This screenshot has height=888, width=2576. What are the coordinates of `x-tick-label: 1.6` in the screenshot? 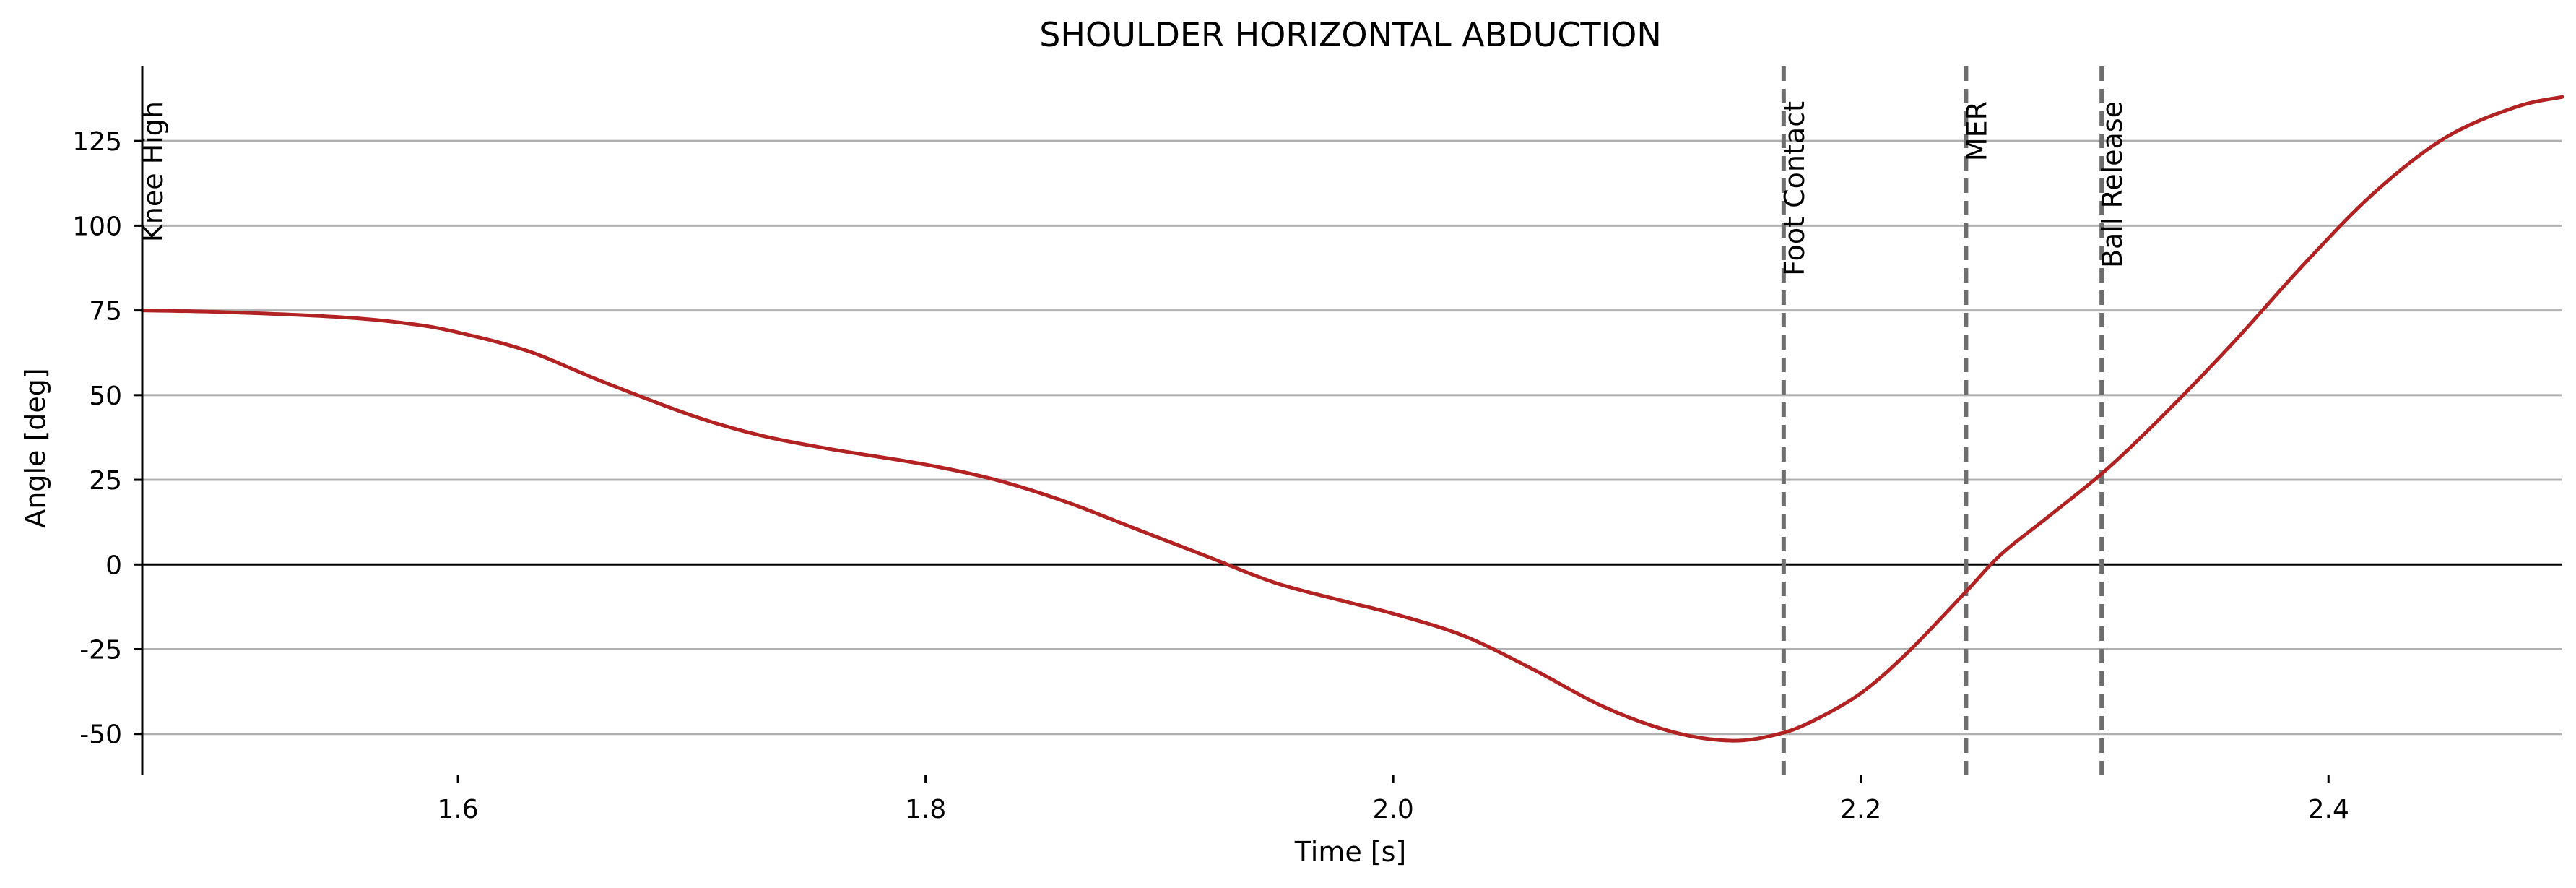 It's located at (457, 809).